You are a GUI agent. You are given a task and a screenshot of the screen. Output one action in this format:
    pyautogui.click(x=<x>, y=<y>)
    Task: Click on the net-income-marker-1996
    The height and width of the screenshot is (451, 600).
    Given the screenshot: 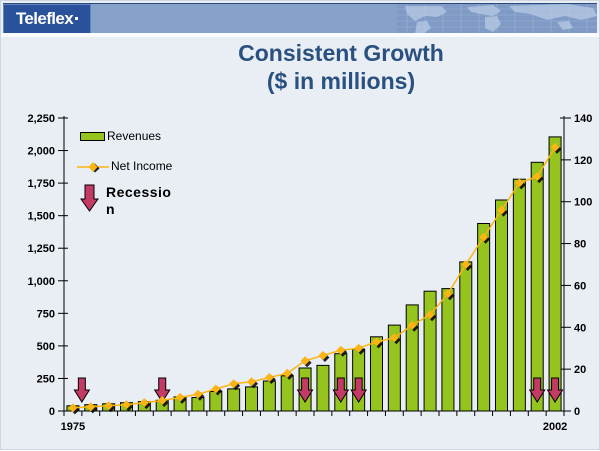 What is the action you would take?
    pyautogui.click(x=448, y=294)
    